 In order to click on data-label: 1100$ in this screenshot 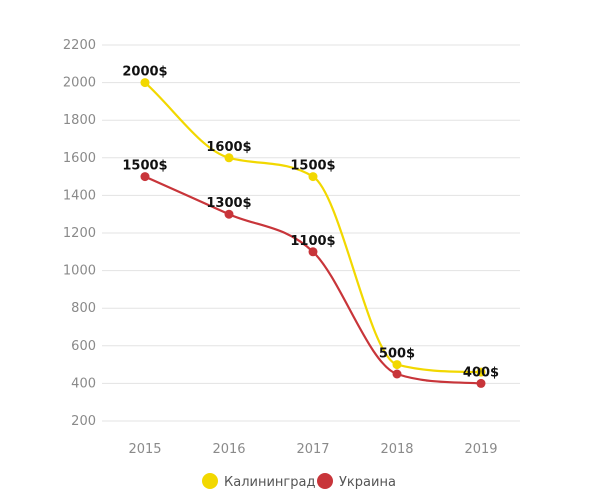, I will do `click(312, 241)`.